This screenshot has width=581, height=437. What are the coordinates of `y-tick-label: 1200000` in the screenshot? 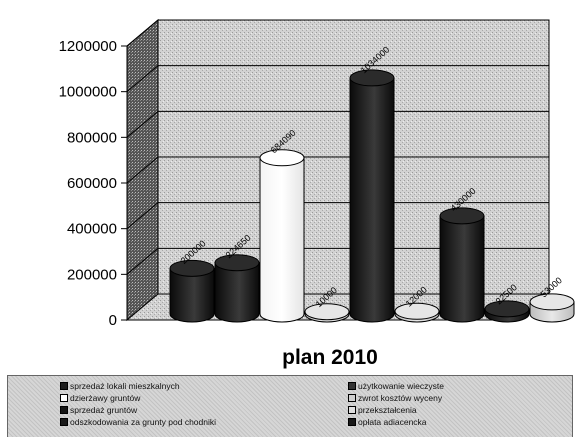 It's located at (88, 46).